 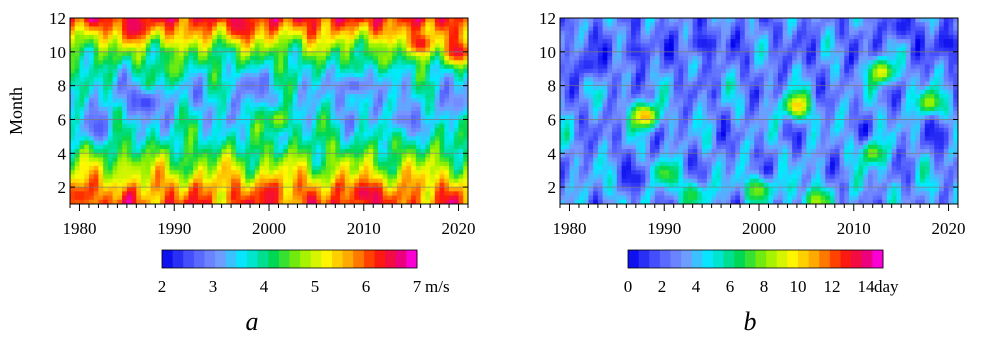 I want to click on x-tick-label: 2000, so click(x=269, y=228).